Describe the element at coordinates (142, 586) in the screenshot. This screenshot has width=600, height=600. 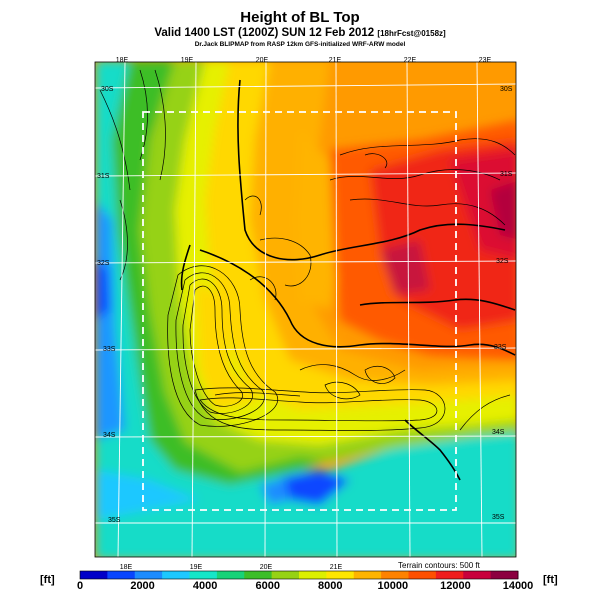
I see `colorbar-tick-label: 2000` at that location.